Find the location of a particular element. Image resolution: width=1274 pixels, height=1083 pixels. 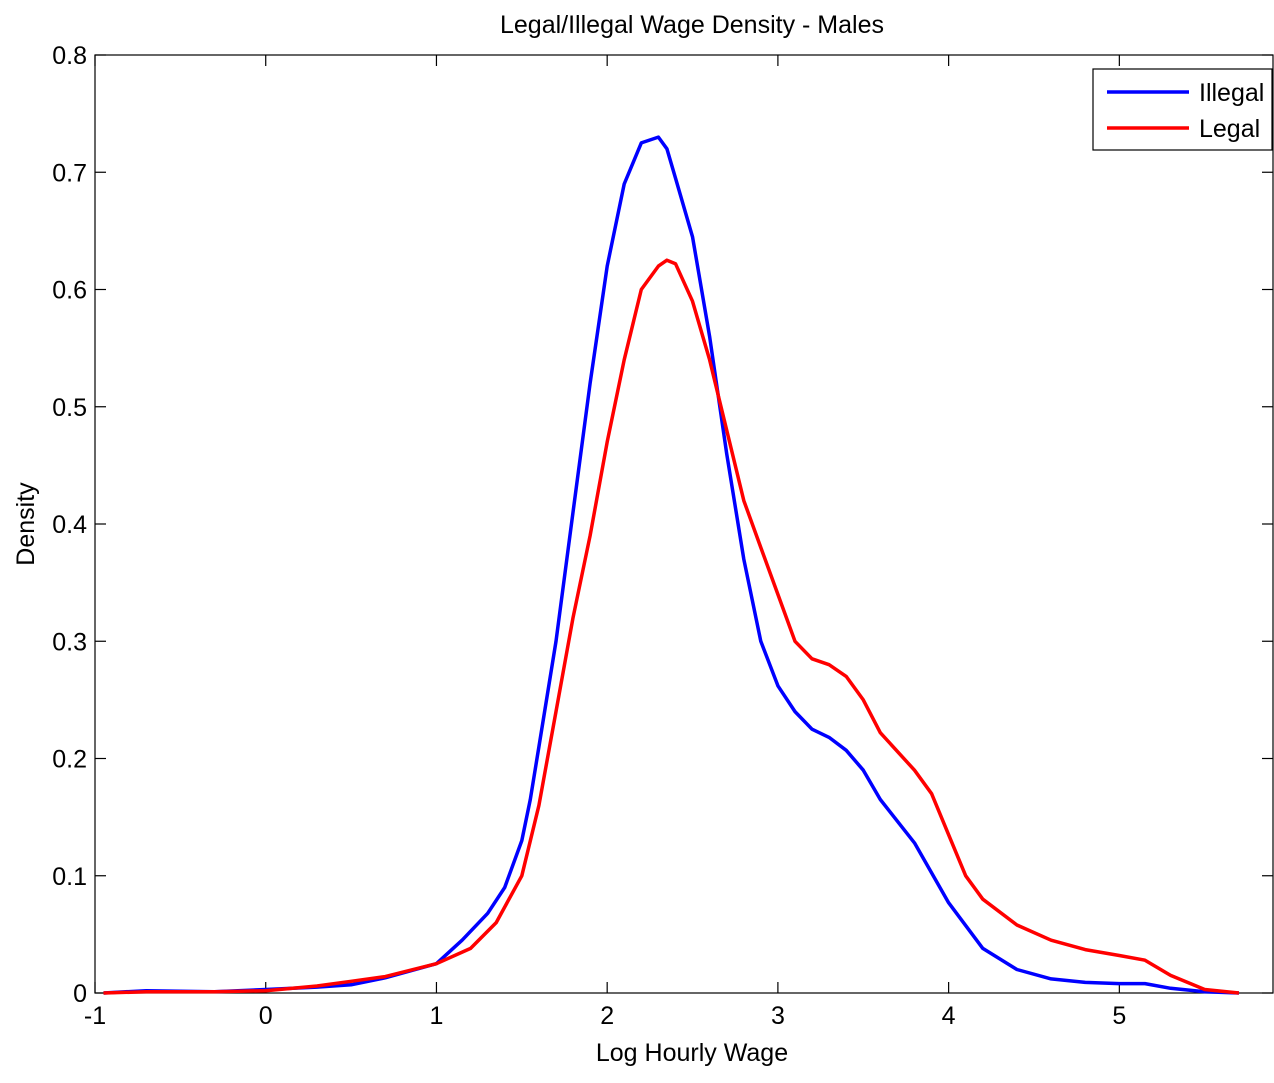

y-tick-label: 0.4 is located at coordinates (69, 525).